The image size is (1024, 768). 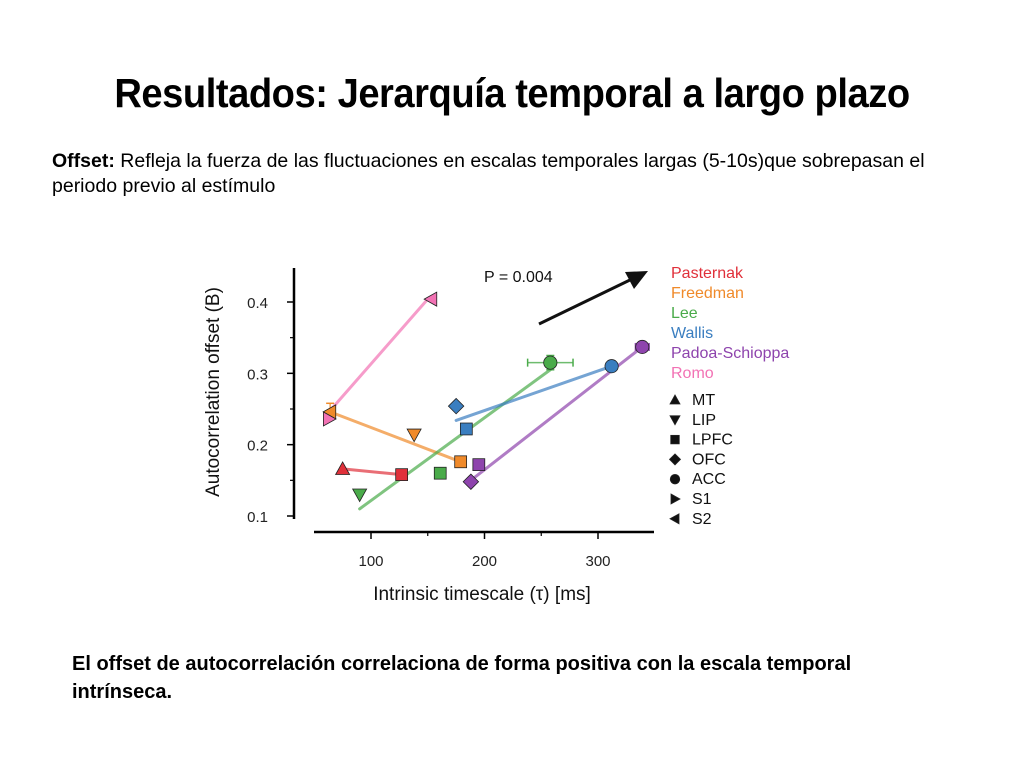 I want to click on y-axis-label: Autocorrelation offset (B), so click(x=213, y=392).